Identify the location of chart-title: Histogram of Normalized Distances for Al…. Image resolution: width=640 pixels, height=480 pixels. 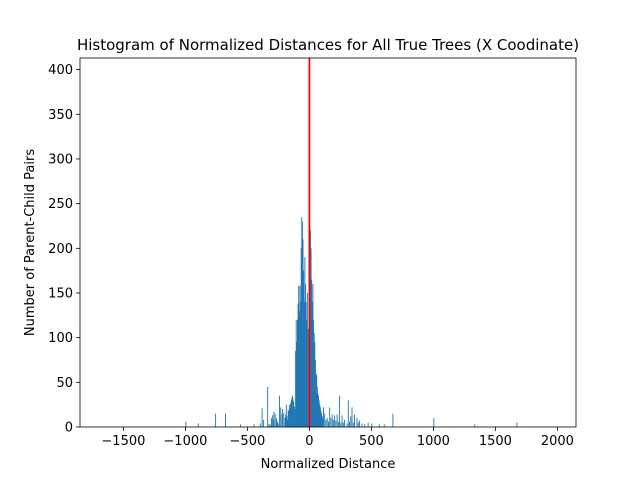
(328, 45).